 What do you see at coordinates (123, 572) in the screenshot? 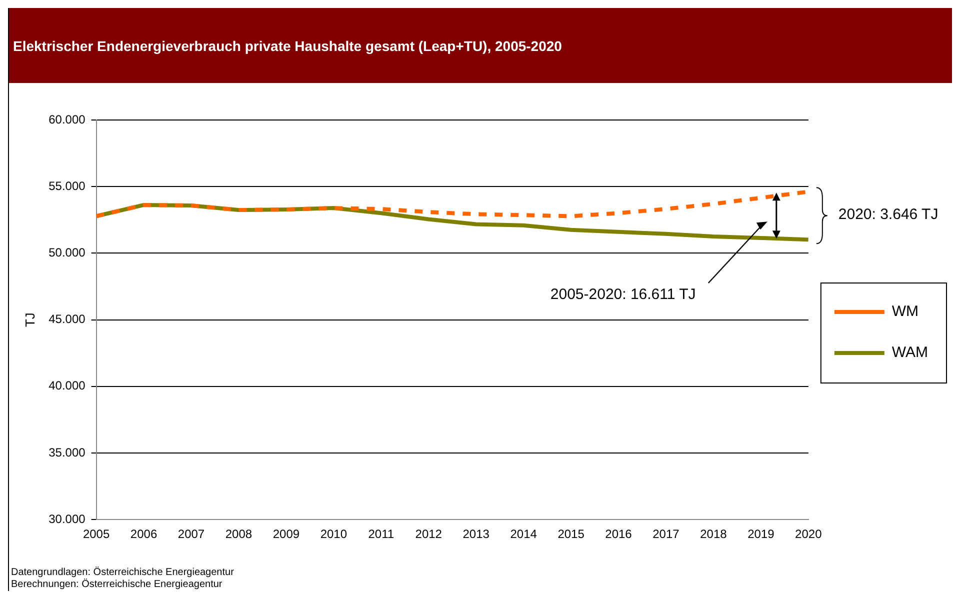
I see `text: Datengrundlagen: Österreichische Energieagentur` at bounding box center [123, 572].